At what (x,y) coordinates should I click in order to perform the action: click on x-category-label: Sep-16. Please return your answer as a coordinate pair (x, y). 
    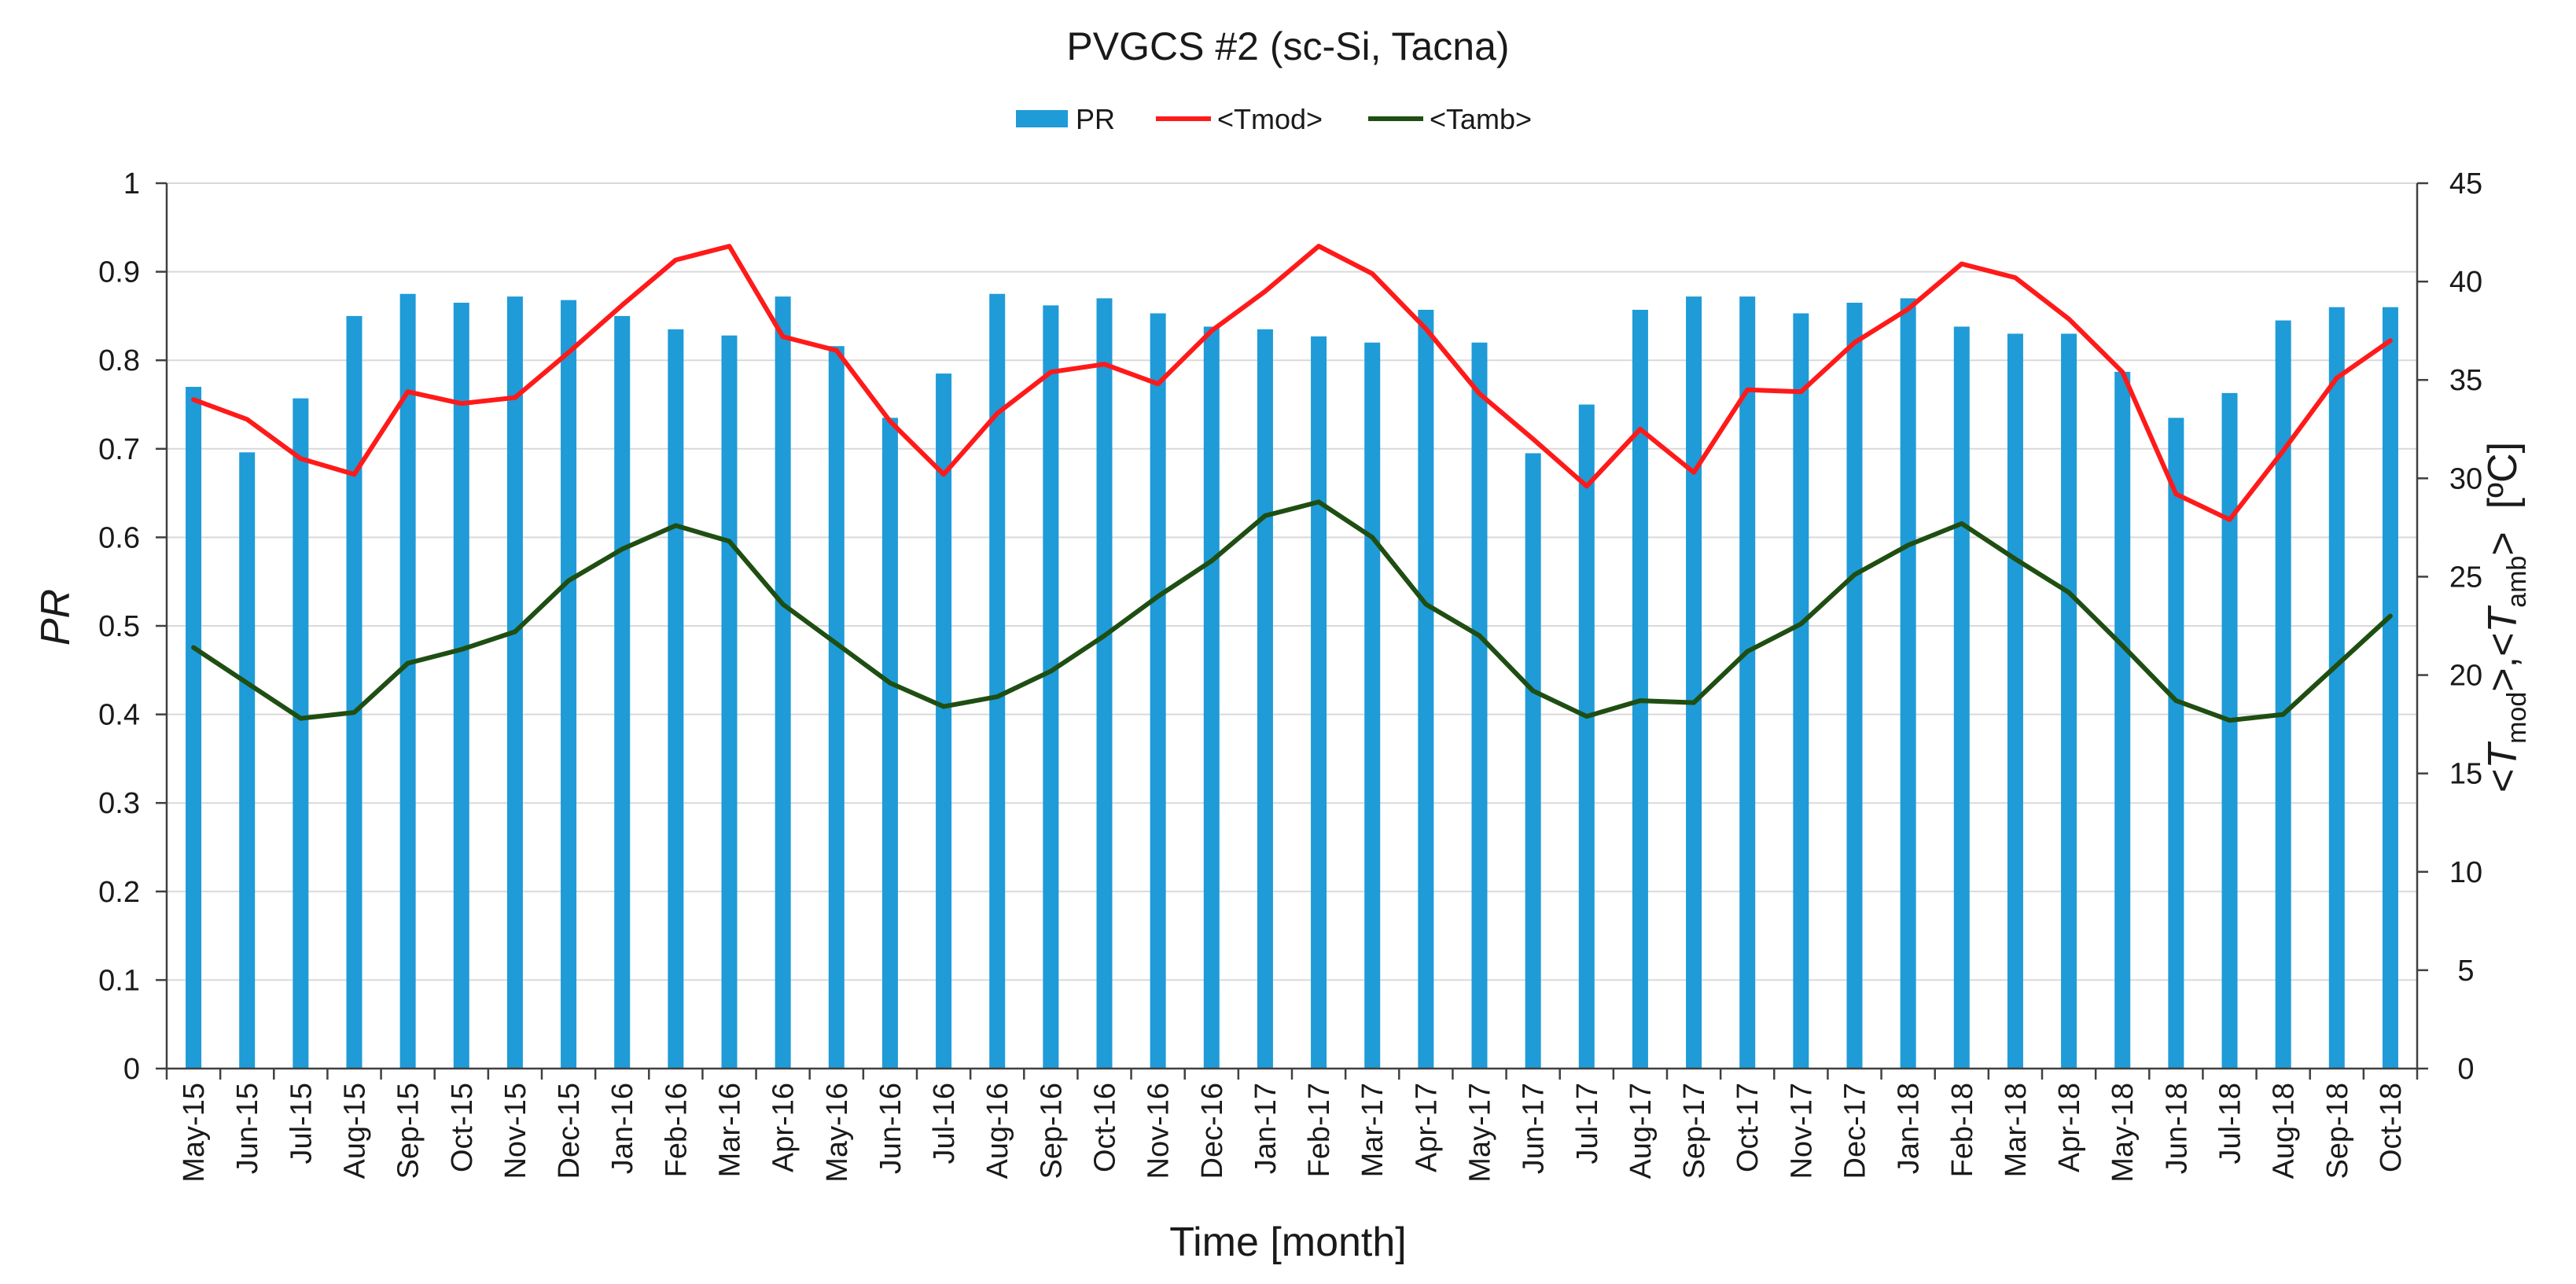
    Looking at the image, I should click on (1051, 1131).